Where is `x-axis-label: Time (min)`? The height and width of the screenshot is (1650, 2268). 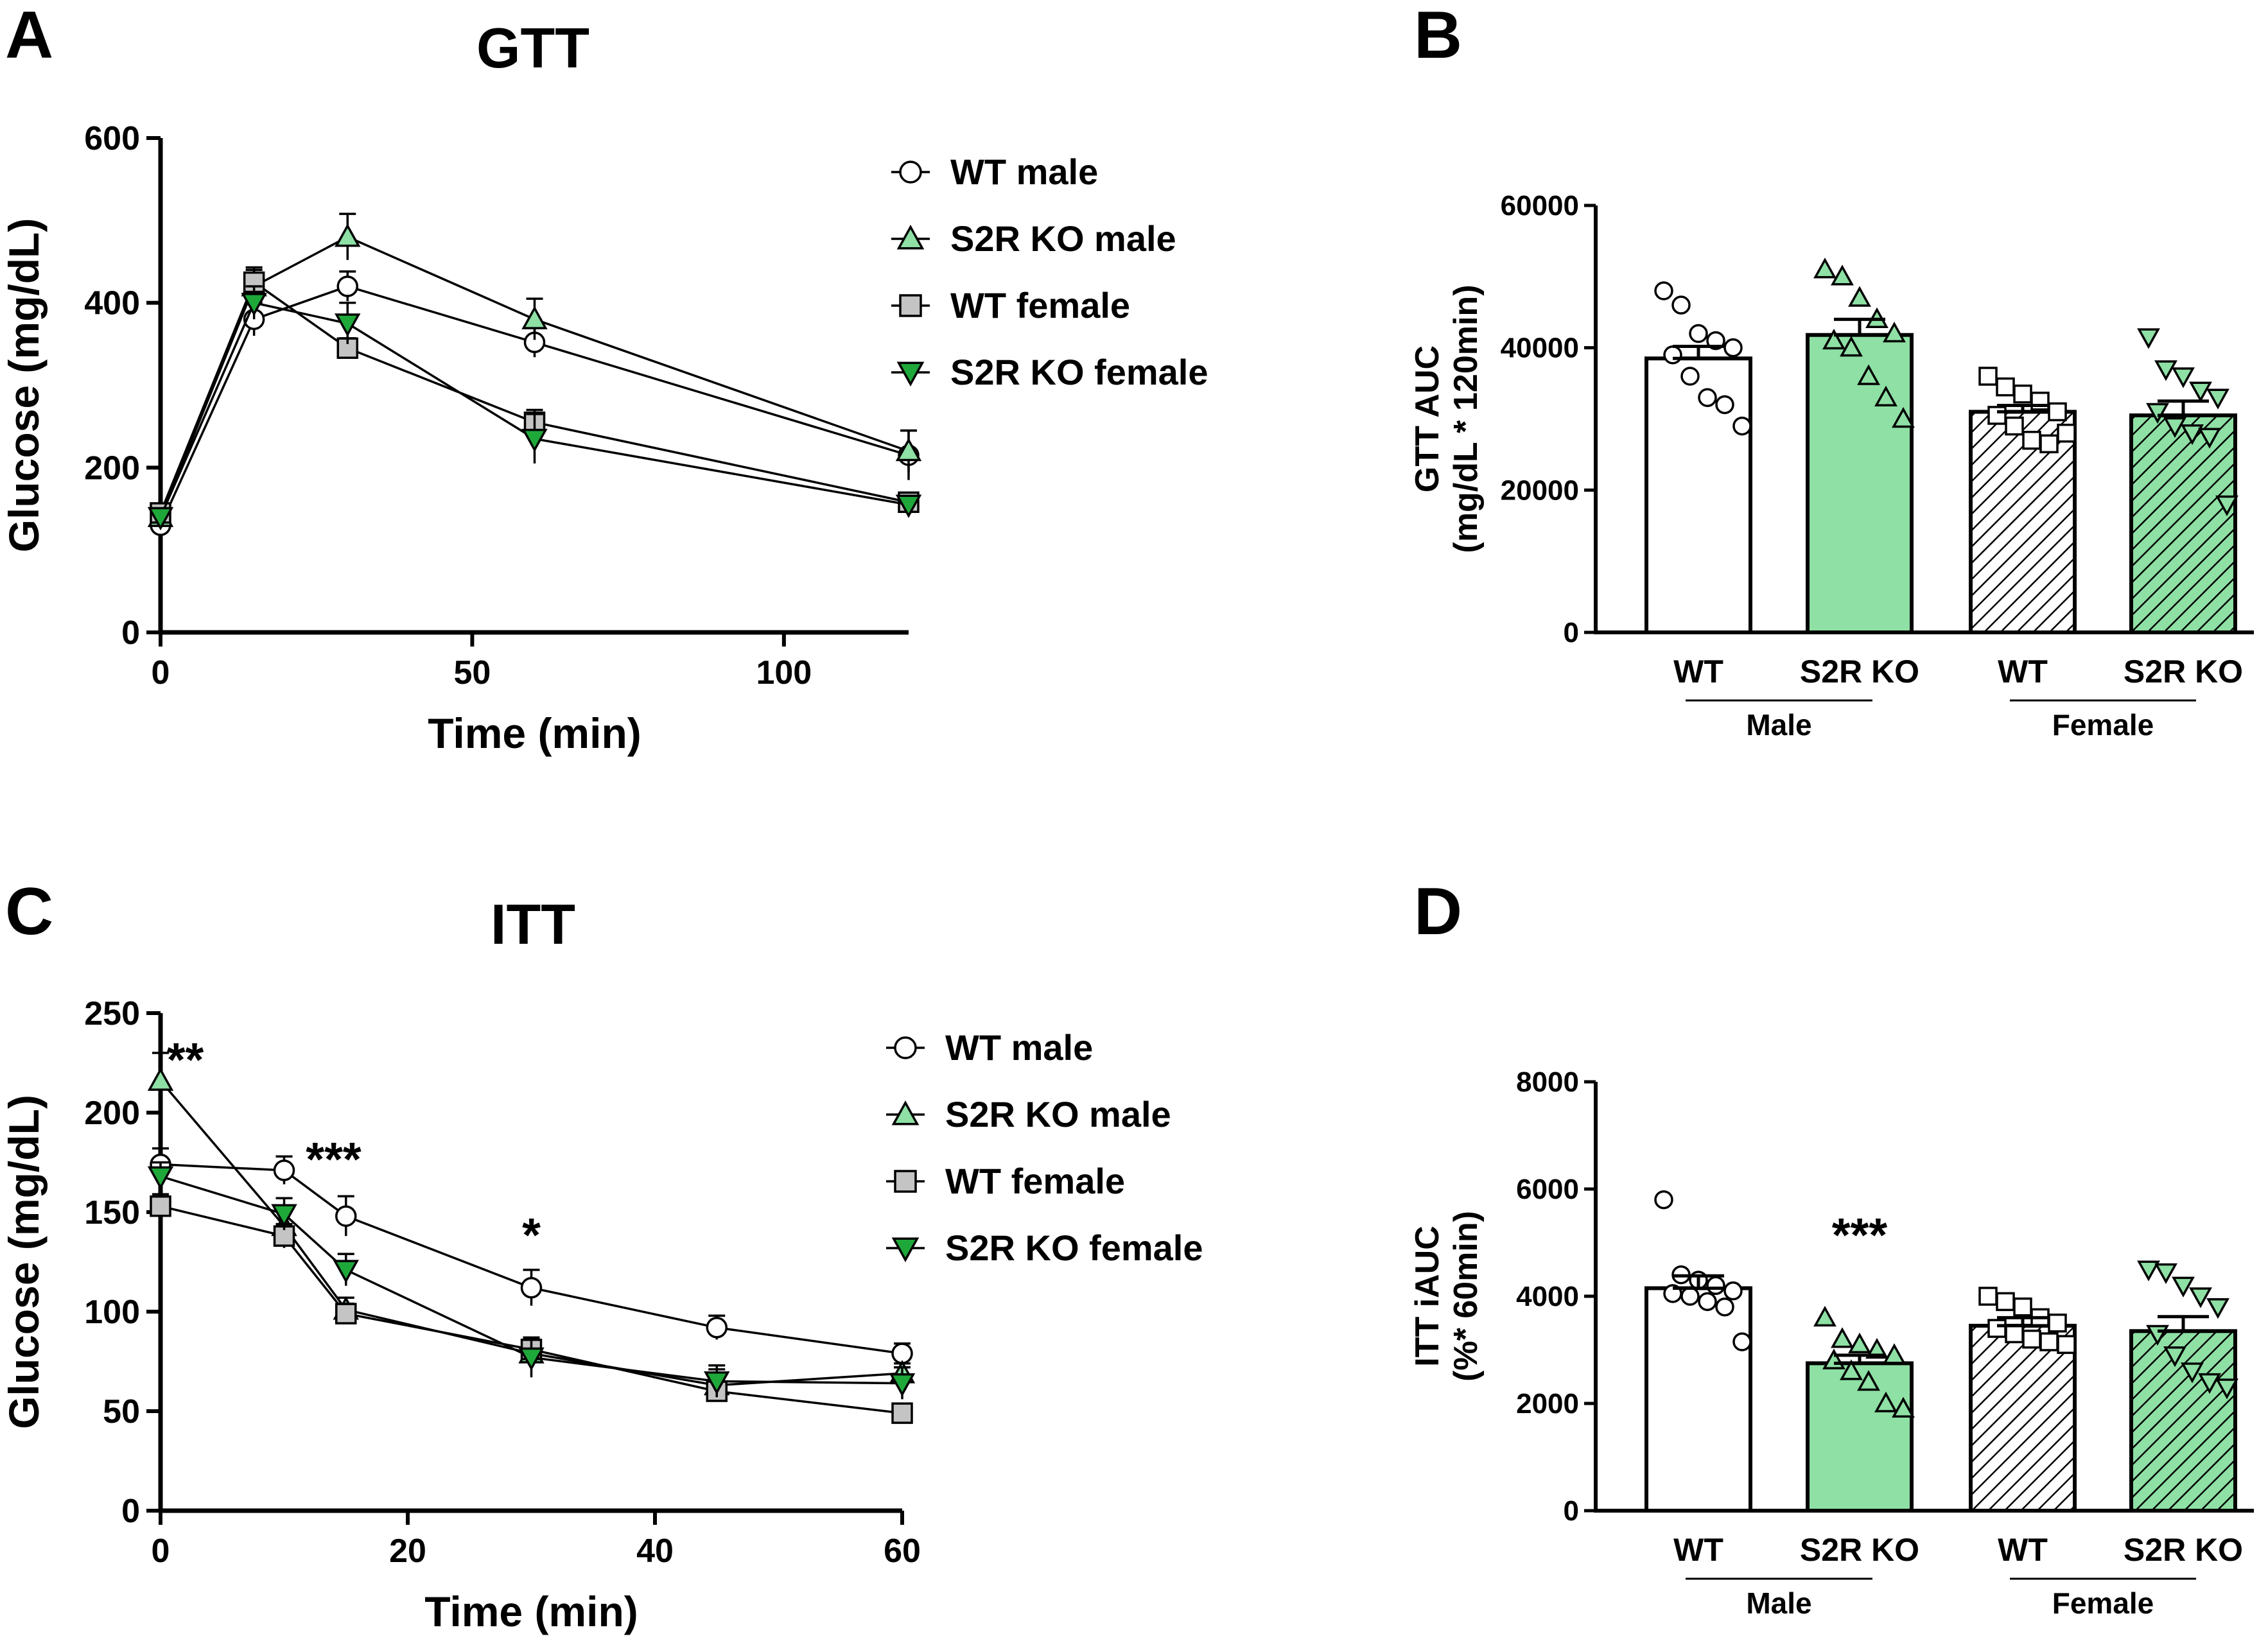
x-axis-label: Time (min) is located at coordinates (531, 1611).